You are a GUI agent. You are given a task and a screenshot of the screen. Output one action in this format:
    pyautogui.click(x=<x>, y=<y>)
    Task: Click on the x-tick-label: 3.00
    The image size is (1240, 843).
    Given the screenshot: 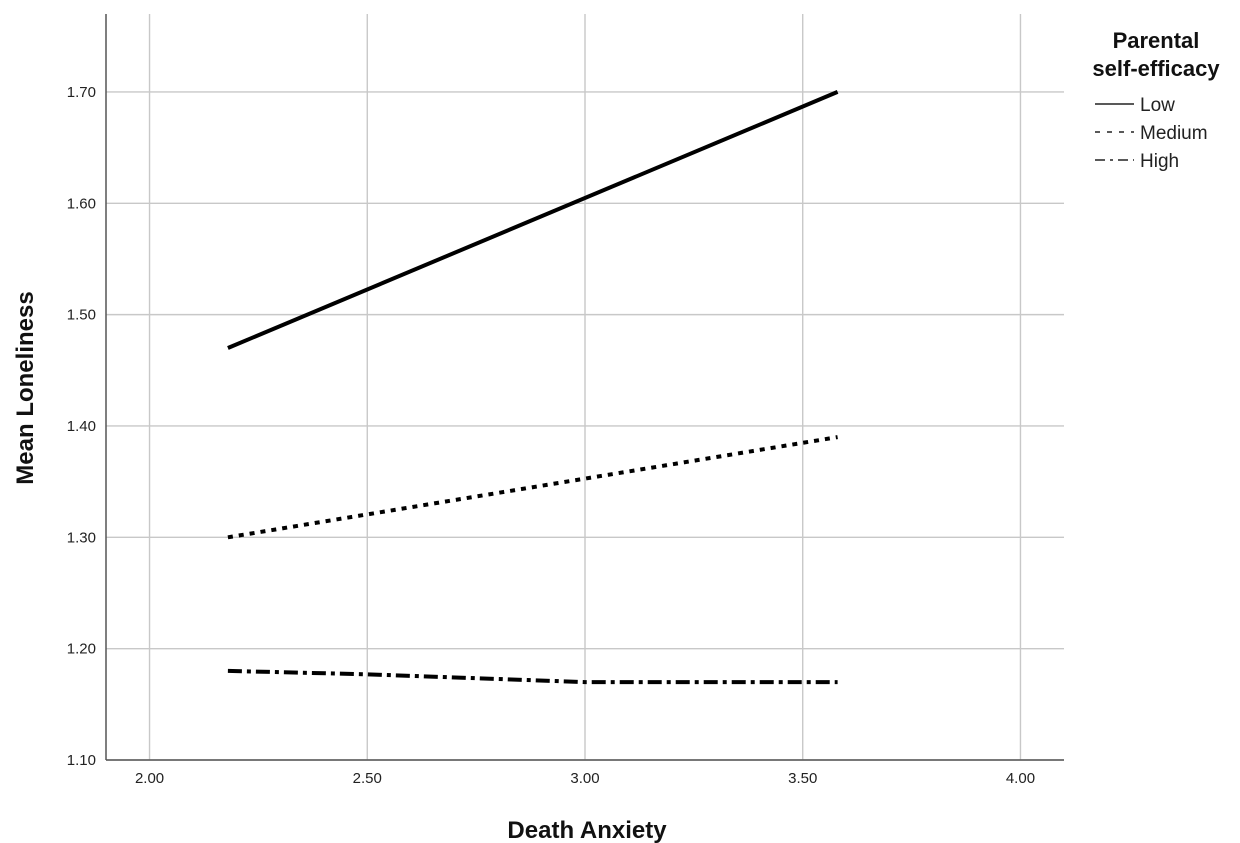 What is the action you would take?
    pyautogui.click(x=584, y=778)
    